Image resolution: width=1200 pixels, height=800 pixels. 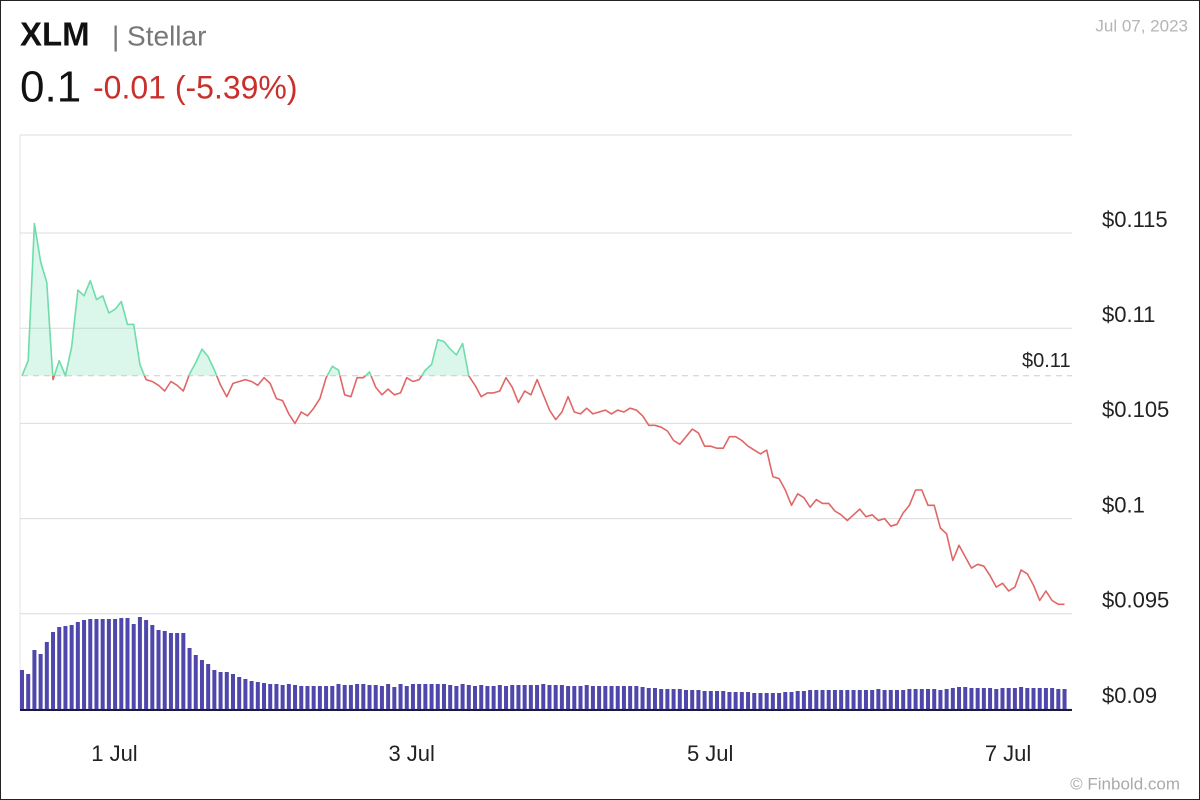 What do you see at coordinates (1135, 409) in the screenshot?
I see `y-tick-label: $0.105` at bounding box center [1135, 409].